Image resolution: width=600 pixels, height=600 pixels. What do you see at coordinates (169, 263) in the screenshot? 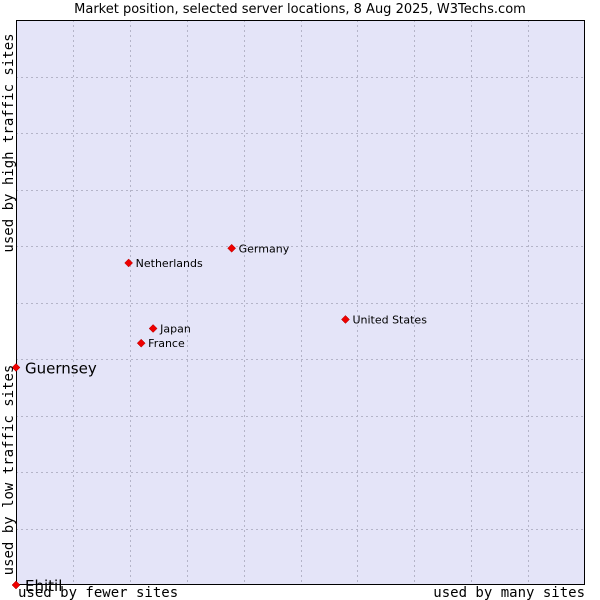
I see `point-label: Netherlands` at bounding box center [169, 263].